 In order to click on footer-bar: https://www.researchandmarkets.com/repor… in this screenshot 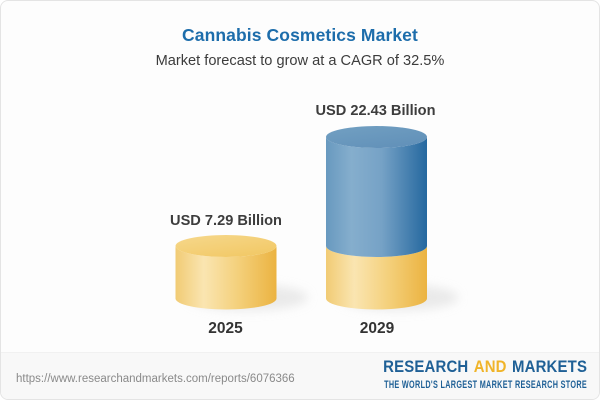, I will do `click(300, 375)`.